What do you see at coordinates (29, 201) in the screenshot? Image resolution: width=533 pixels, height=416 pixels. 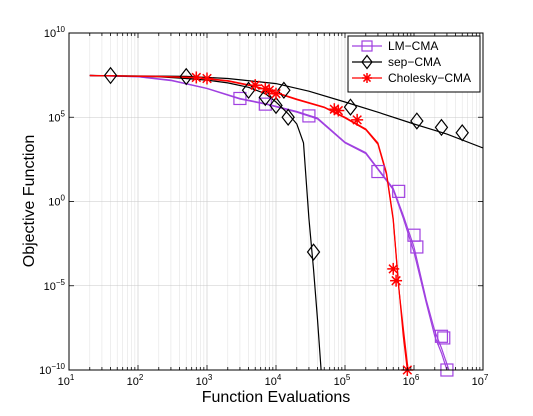 I see `y-axis-title: Objective Function` at bounding box center [29, 201].